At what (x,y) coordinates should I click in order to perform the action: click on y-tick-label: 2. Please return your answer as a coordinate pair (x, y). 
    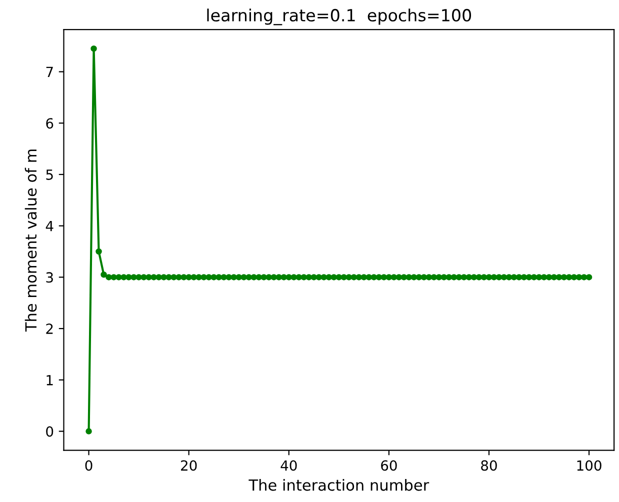
    Looking at the image, I should click on (49, 329).